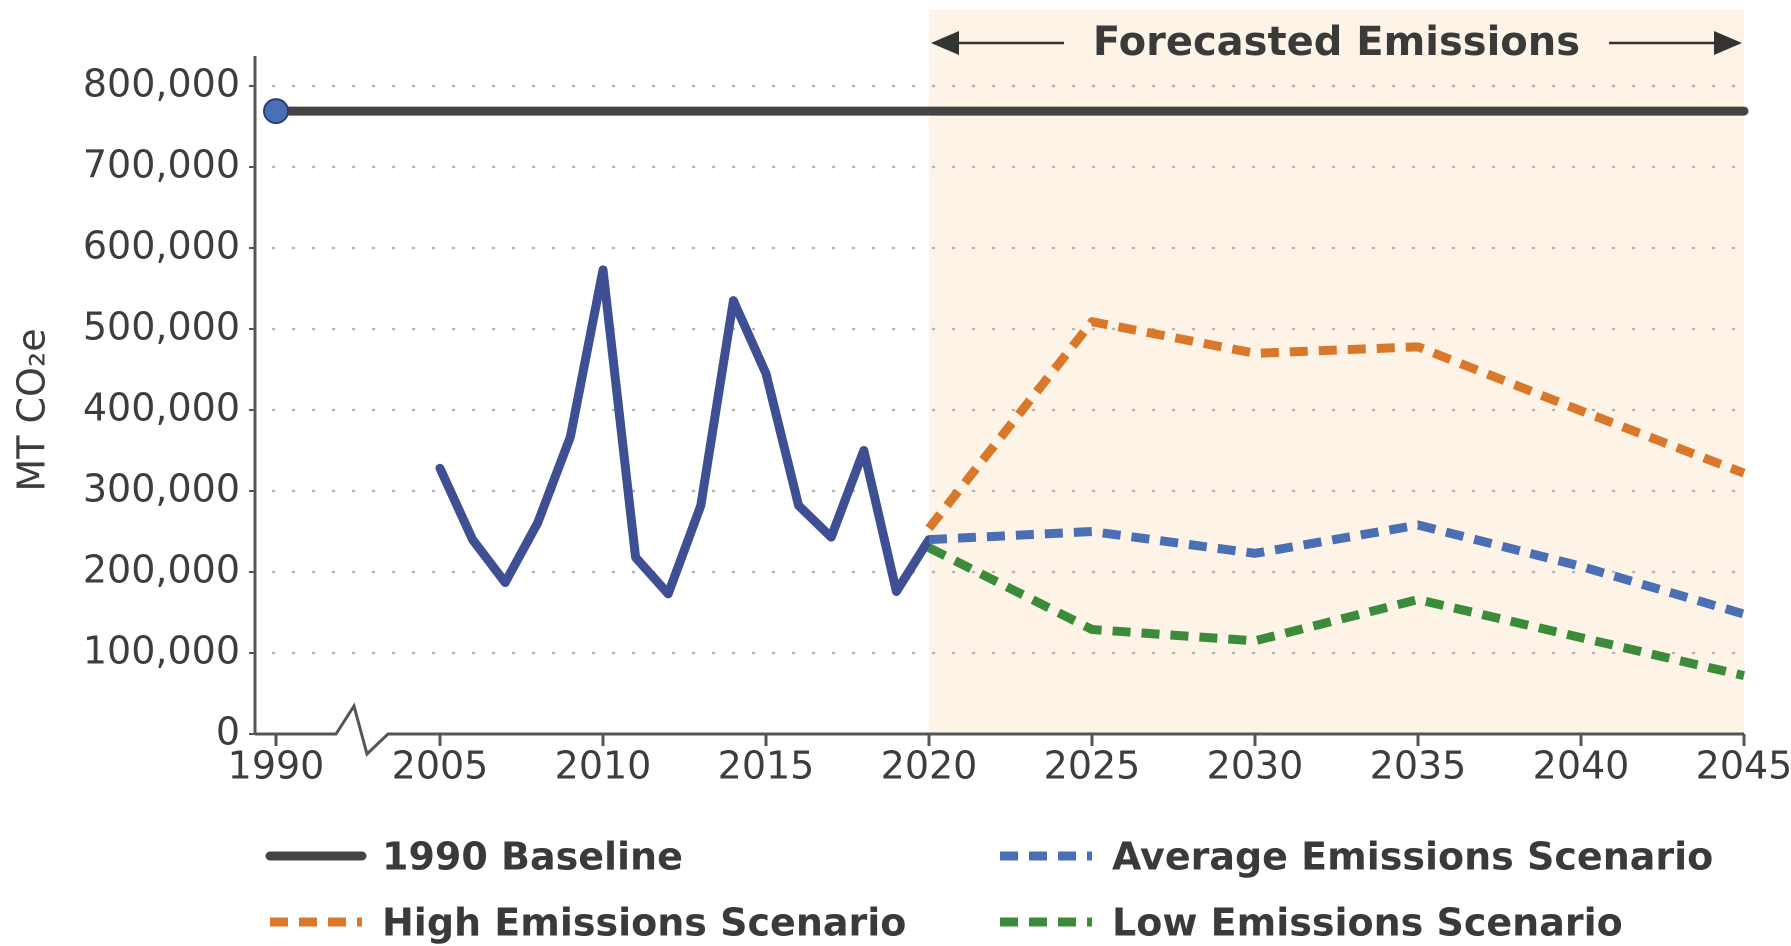 This screenshot has height=946, width=1791. Describe the element at coordinates (945, 43) in the screenshot. I see `arrow-head-left` at that location.